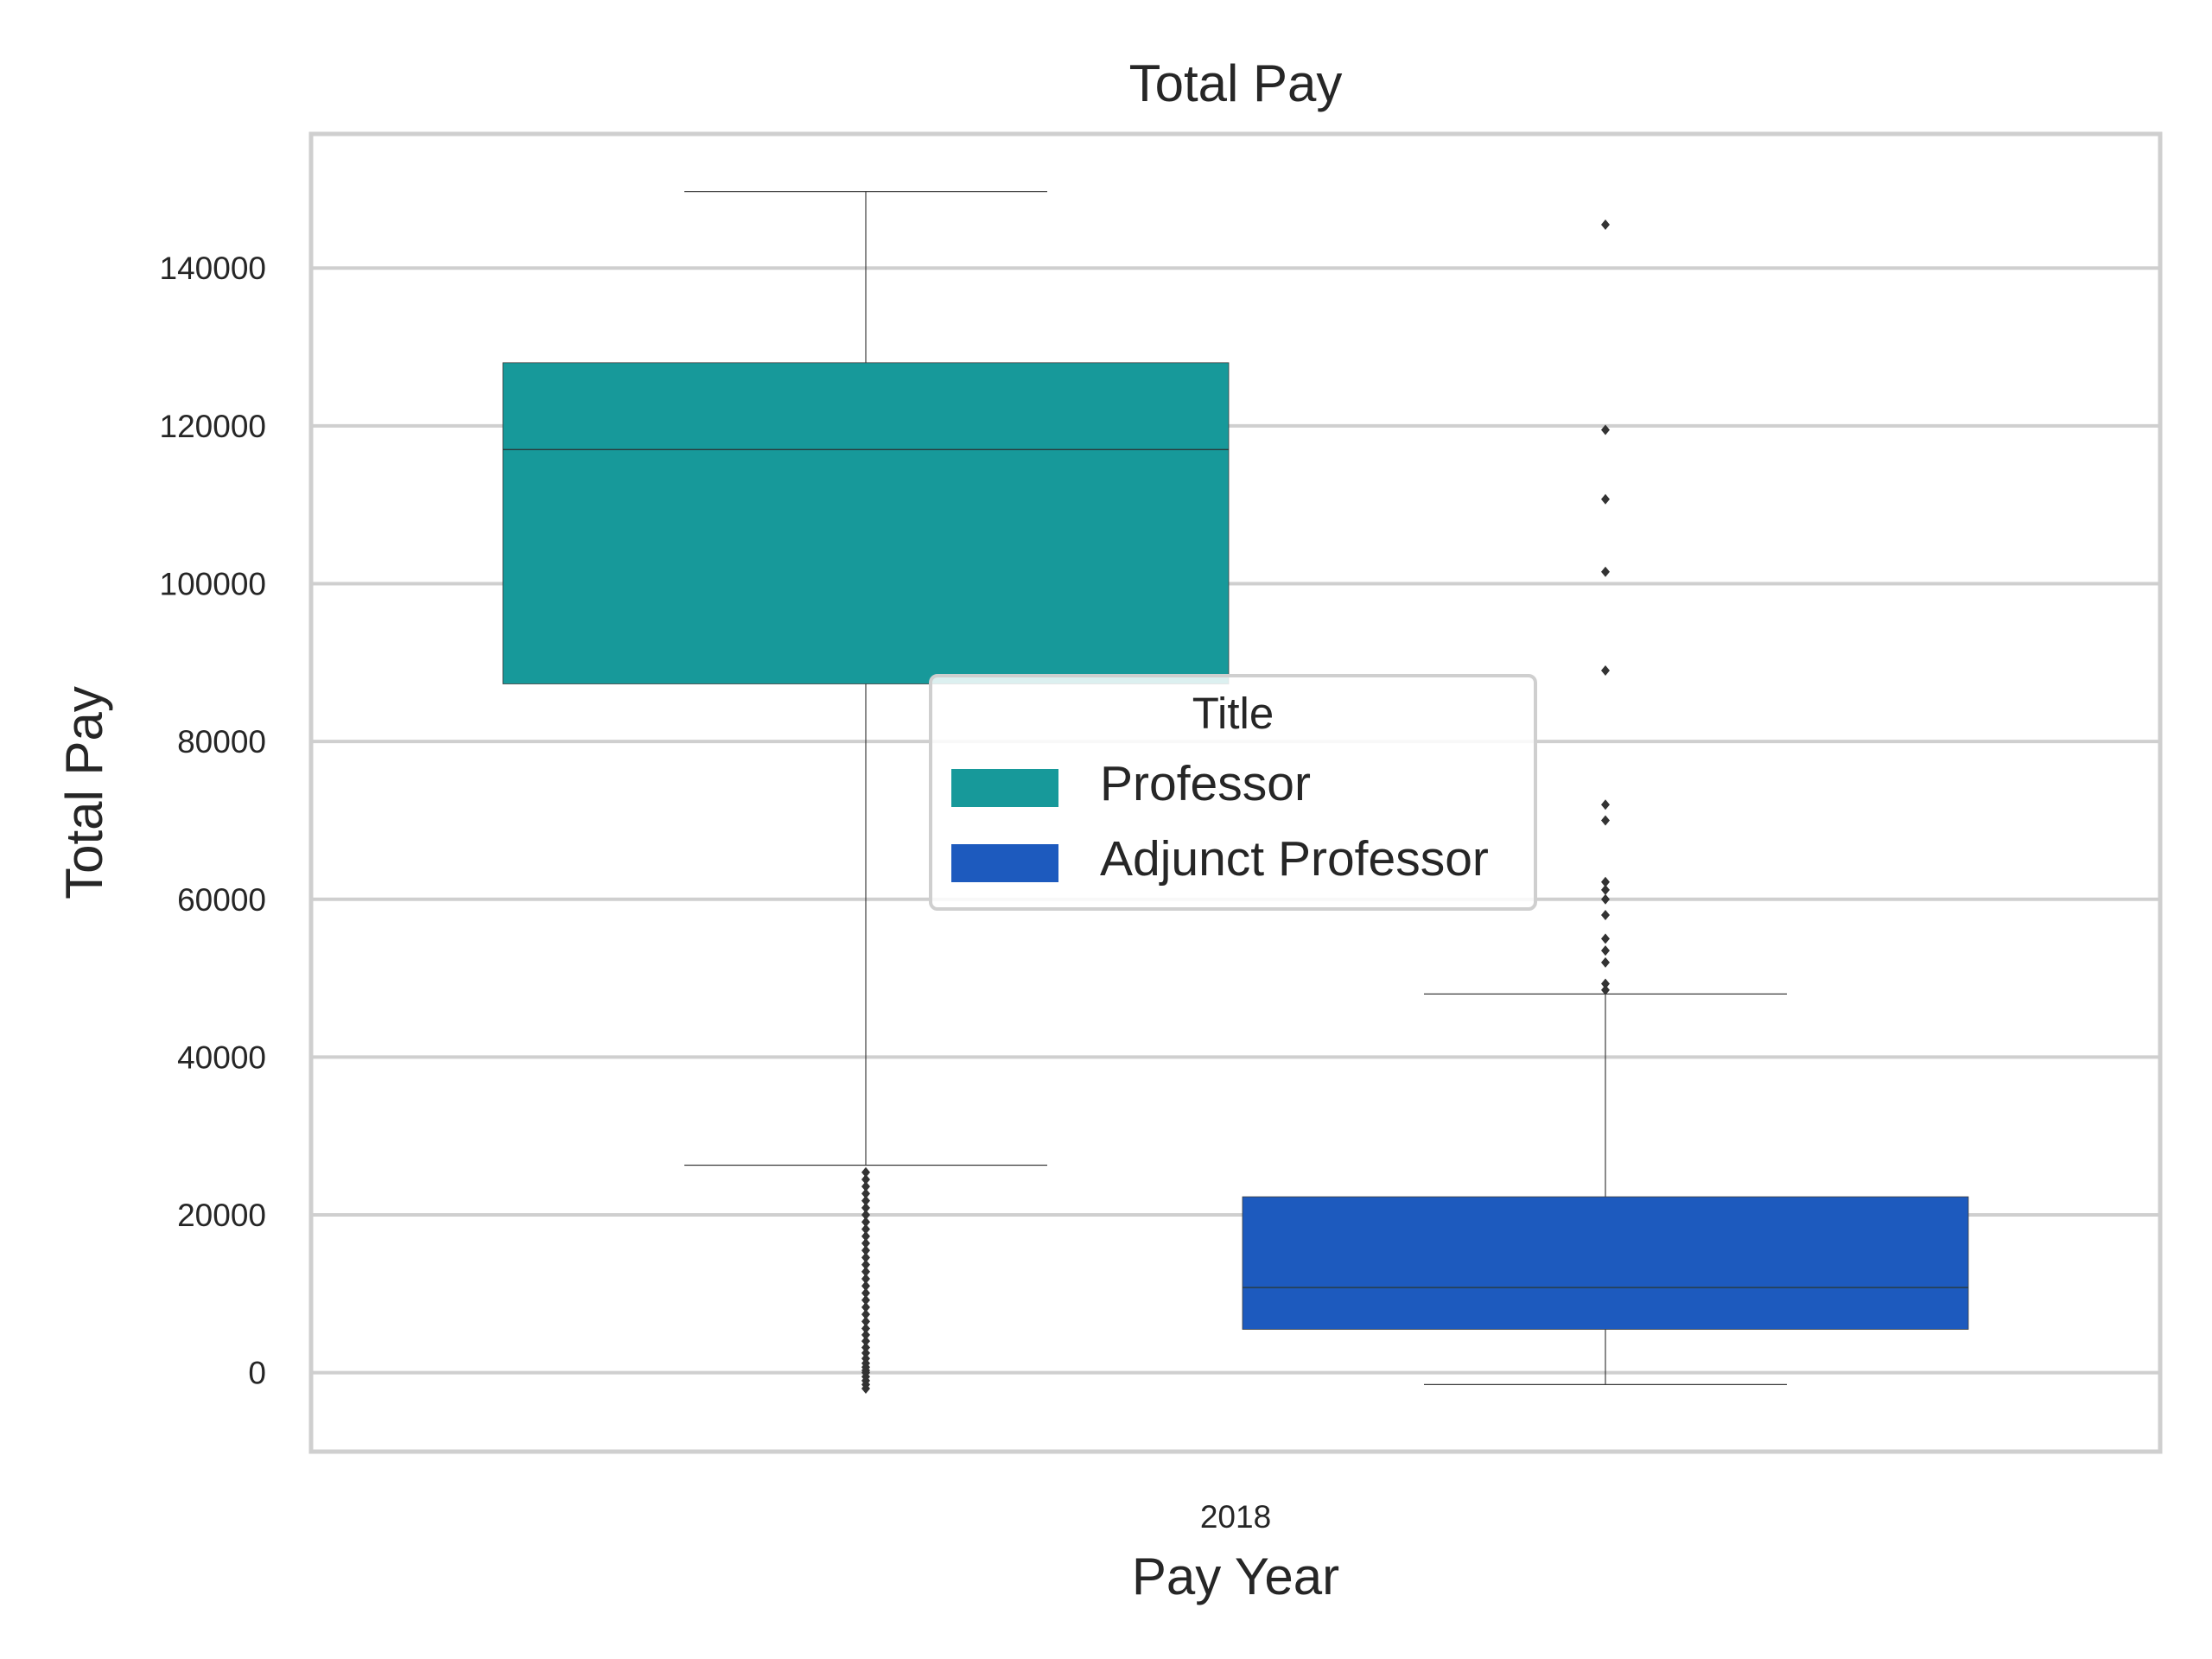 This screenshot has width=2212, height=1659. I want to click on legend-title: Title, so click(1233, 713).